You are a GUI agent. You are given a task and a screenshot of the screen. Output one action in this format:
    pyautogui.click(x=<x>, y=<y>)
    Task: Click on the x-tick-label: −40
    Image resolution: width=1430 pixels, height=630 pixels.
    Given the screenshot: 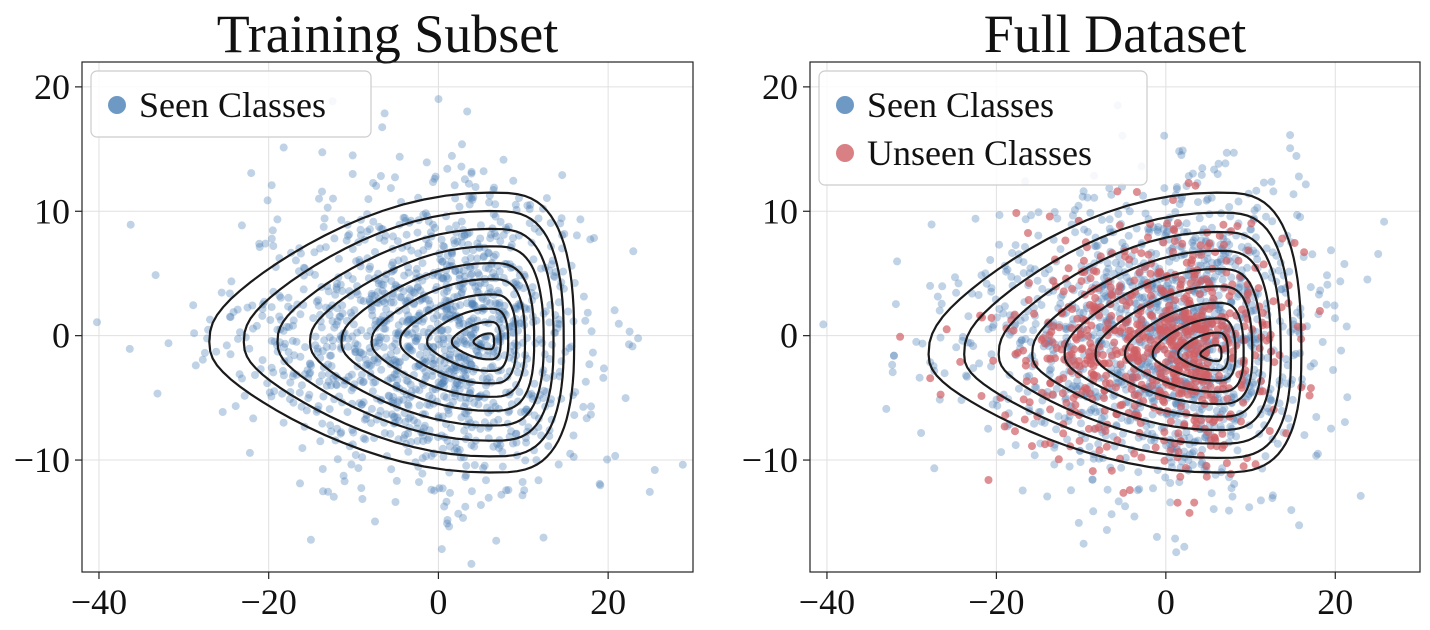 What is the action you would take?
    pyautogui.click(x=99, y=602)
    